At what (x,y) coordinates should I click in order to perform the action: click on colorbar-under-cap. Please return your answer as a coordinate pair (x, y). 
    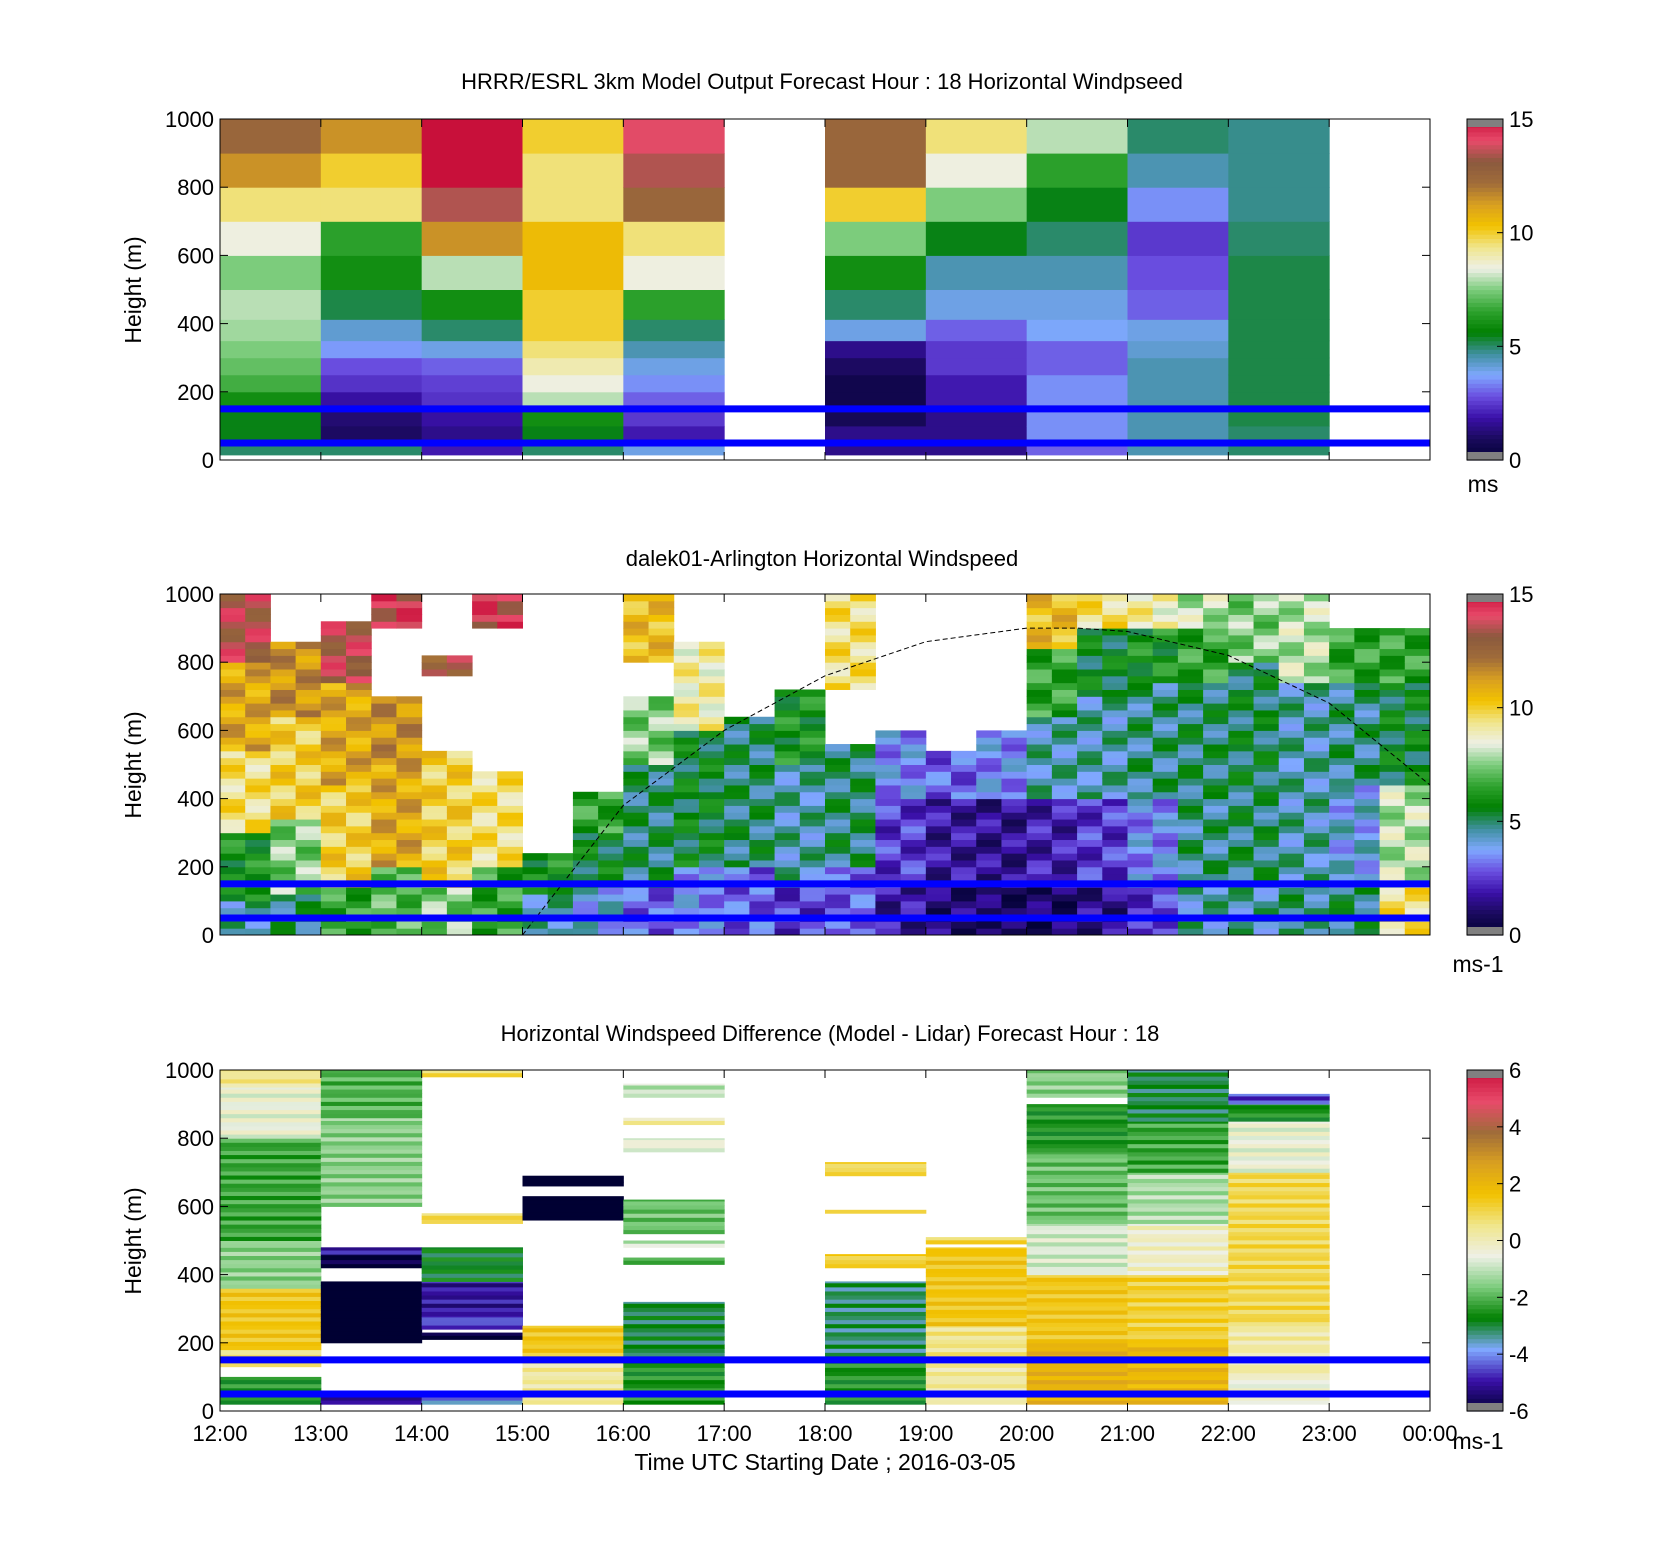
    Looking at the image, I should click on (1485, 1407).